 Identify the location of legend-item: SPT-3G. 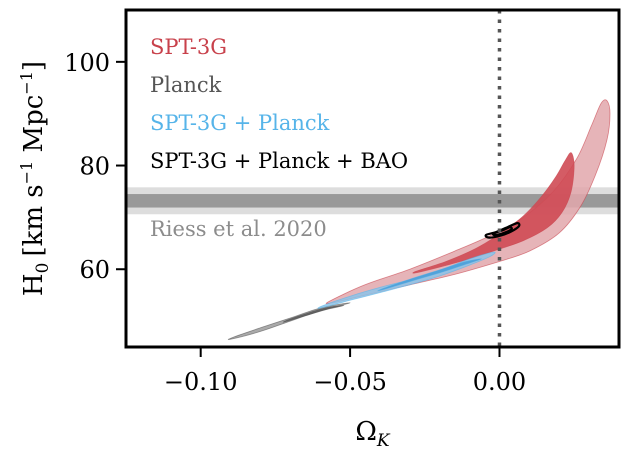
(188, 47).